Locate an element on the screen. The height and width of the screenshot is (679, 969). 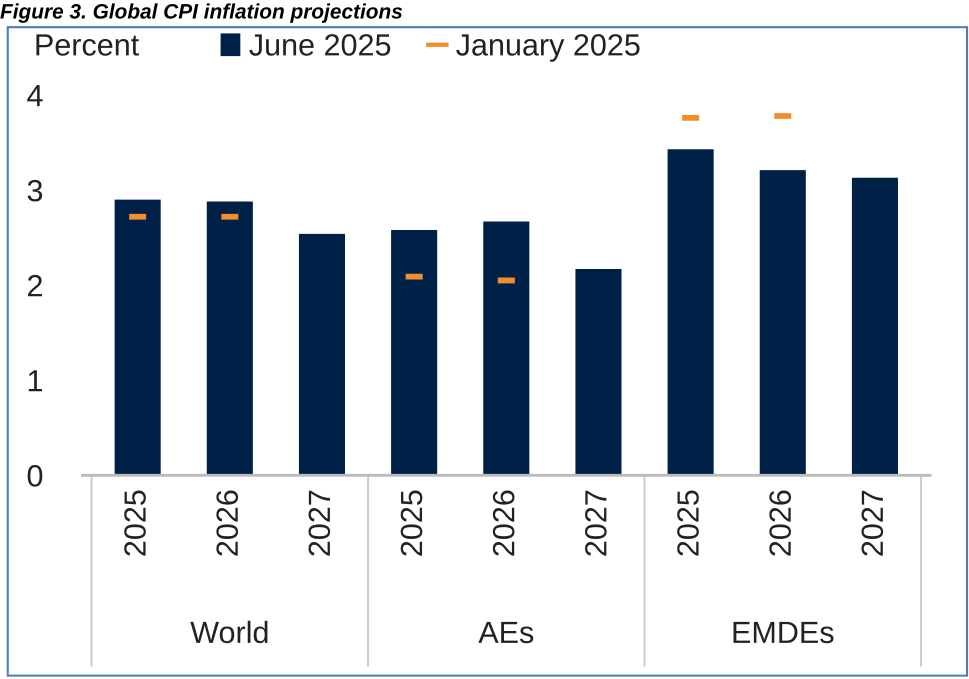
y-axis-title: Percent is located at coordinates (87, 45).